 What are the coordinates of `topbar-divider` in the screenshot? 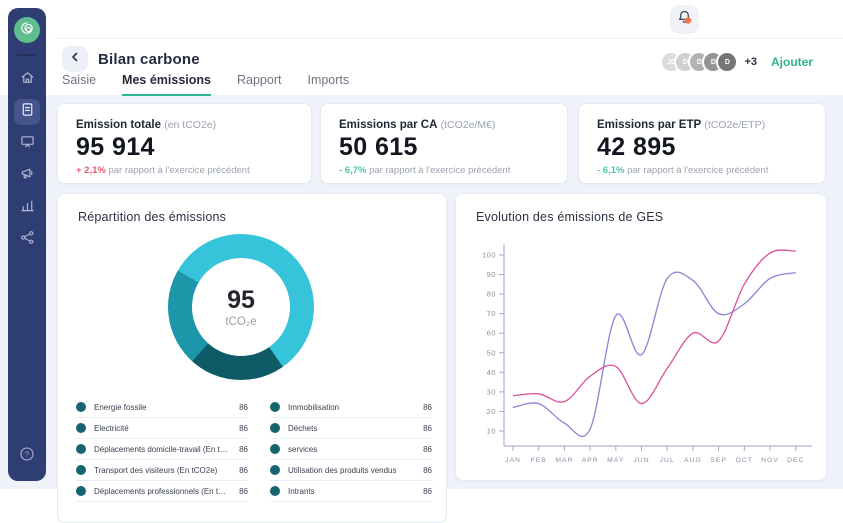 It's located at (449, 38).